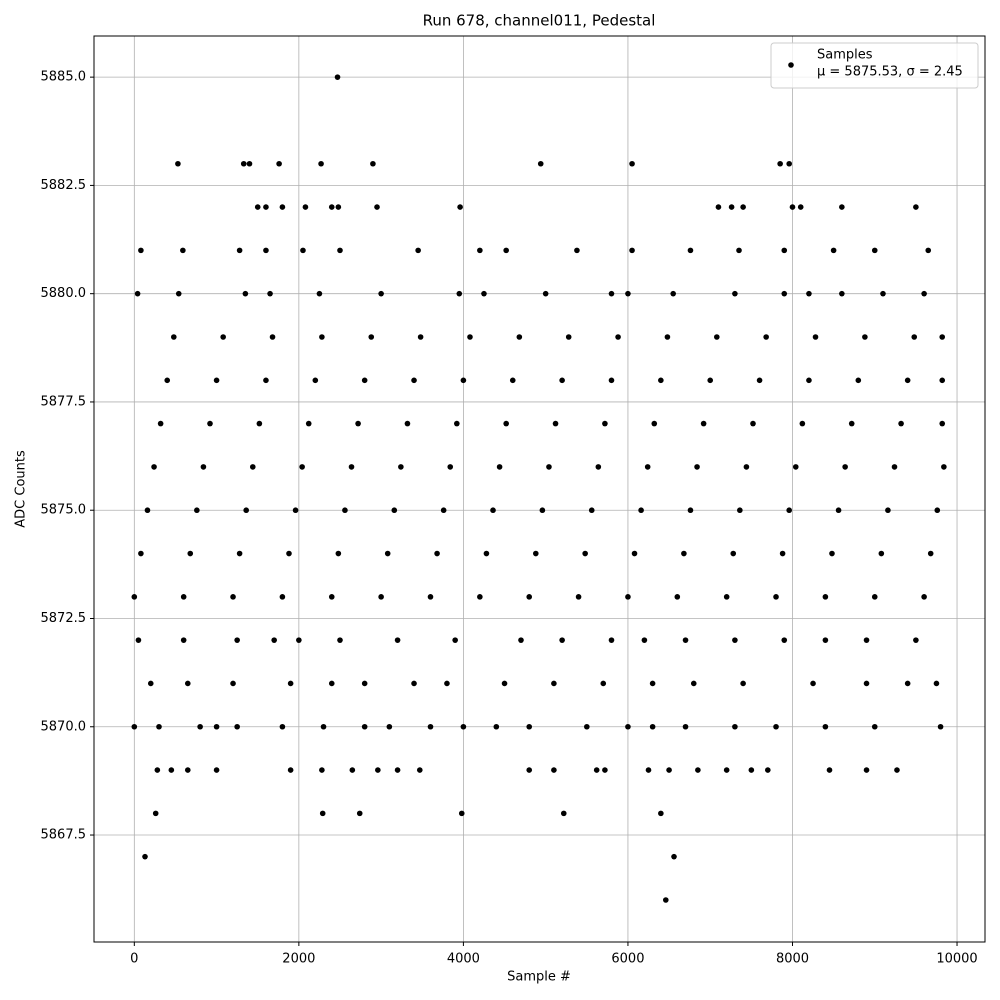 Image resolution: width=1000 pixels, height=1000 pixels. Describe the element at coordinates (791, 65) in the screenshot. I see `legend-marker` at that location.